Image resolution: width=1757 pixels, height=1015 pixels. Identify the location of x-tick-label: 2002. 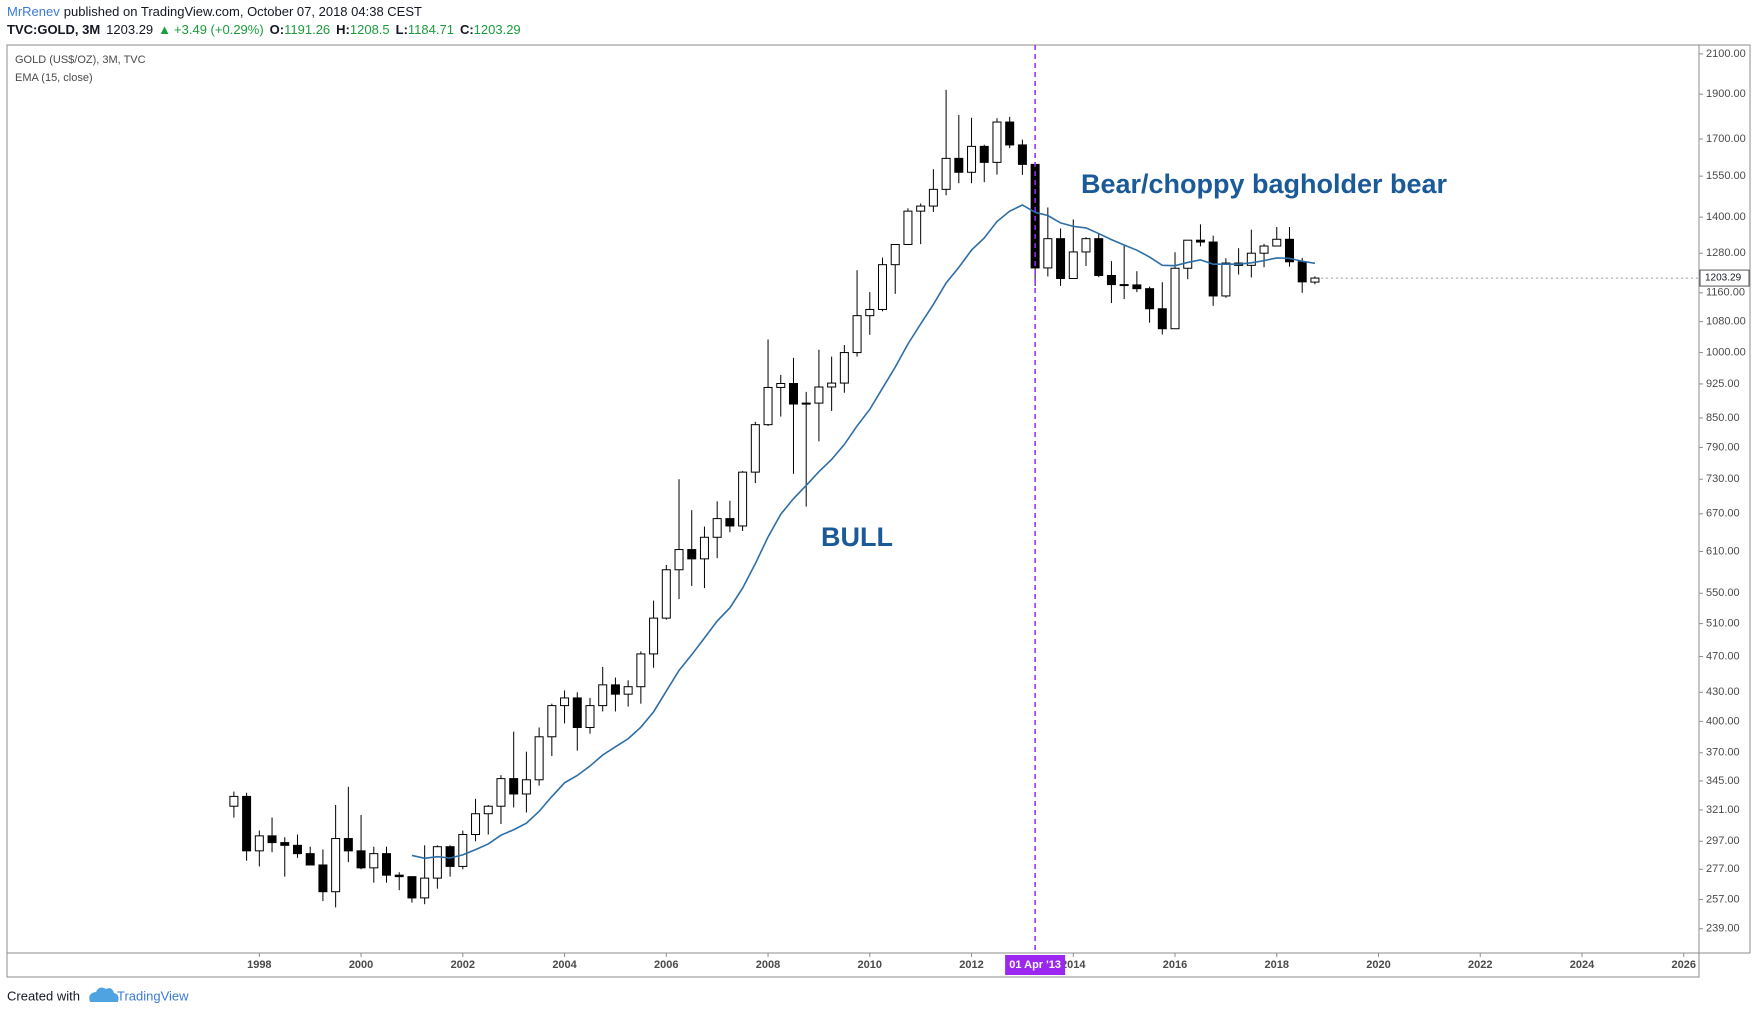
(463, 965).